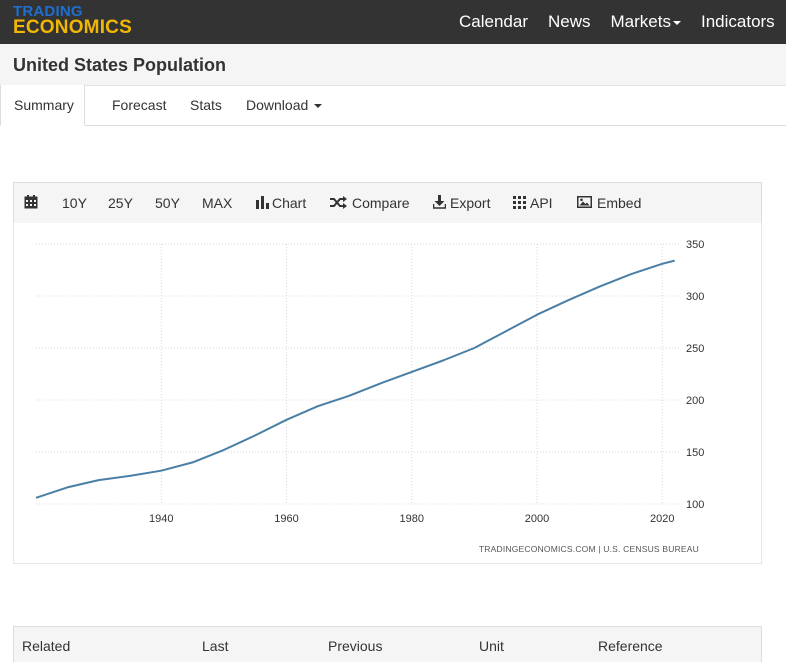  Describe the element at coordinates (393, 65) in the screenshot. I see `title-bar: United States Population` at that location.